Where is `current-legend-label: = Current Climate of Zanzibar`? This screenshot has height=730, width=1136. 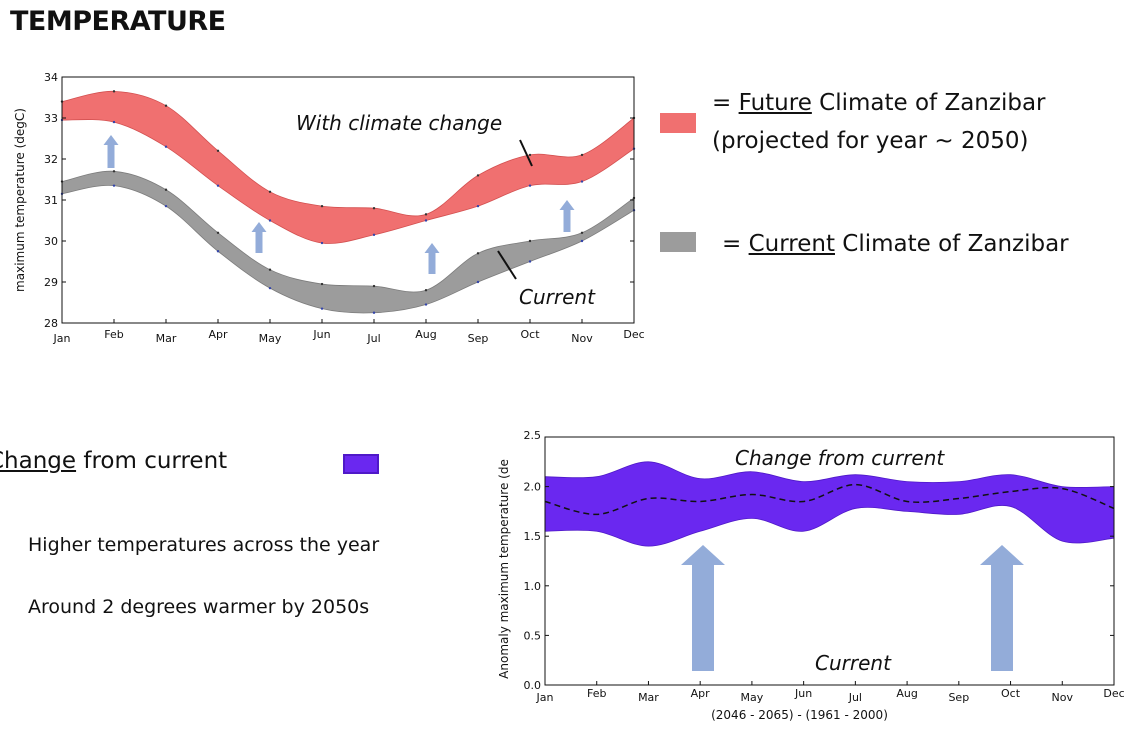
current-legend-label: = Current Climate of Zanzibar is located at coordinates (895, 244).